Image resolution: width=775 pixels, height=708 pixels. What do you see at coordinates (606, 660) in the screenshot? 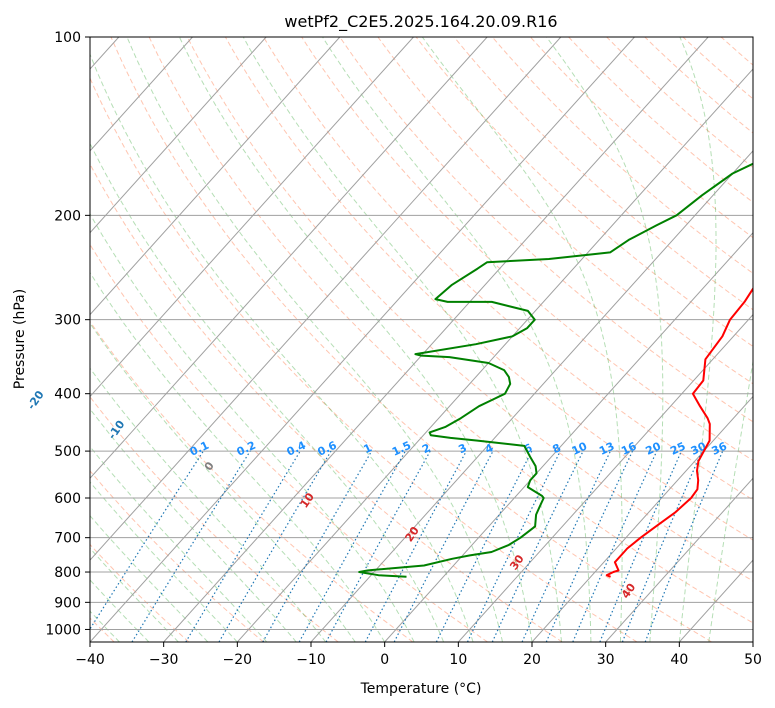
I see `x-tick-label: 30` at bounding box center [606, 660].